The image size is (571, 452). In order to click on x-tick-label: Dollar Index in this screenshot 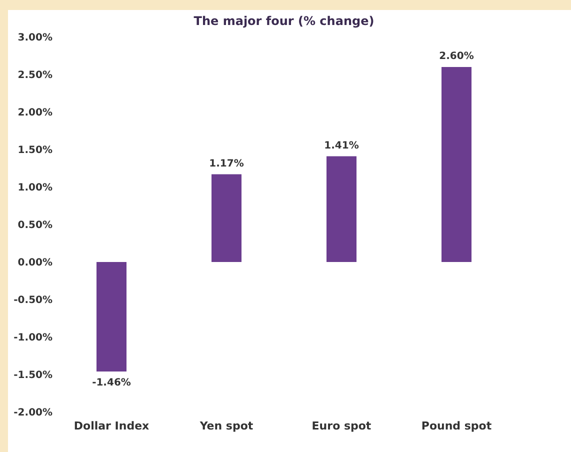, I will do `click(112, 426)`.